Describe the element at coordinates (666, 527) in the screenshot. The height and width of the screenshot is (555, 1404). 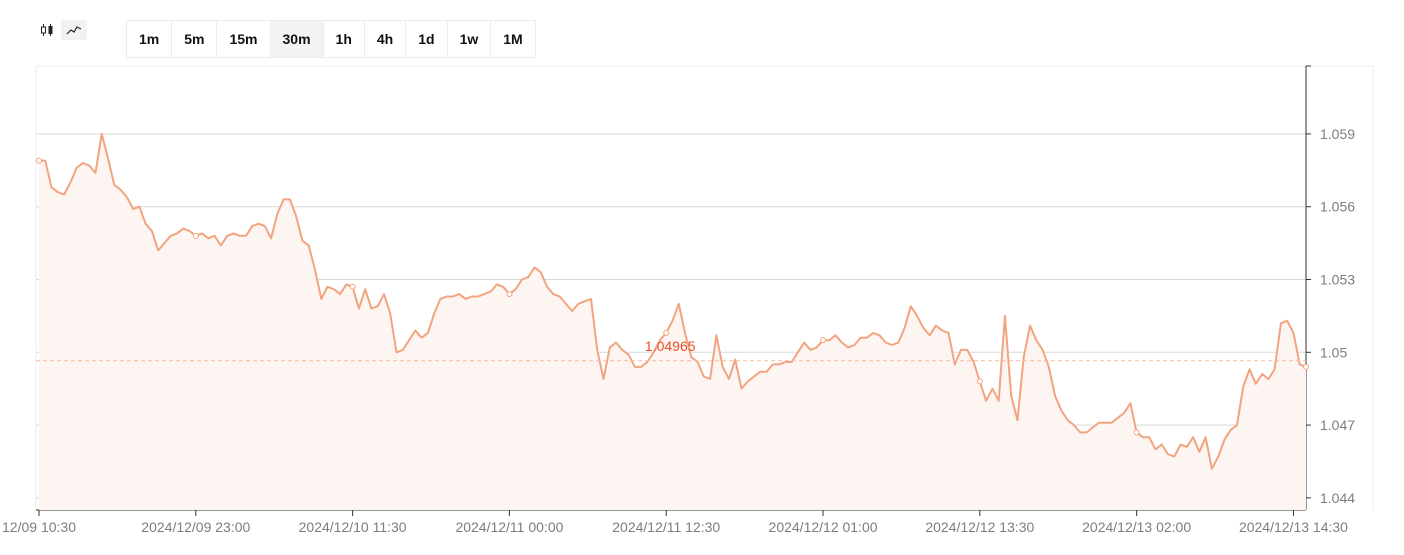
I see `x-tick-label: 2024/12/11 12:30` at that location.